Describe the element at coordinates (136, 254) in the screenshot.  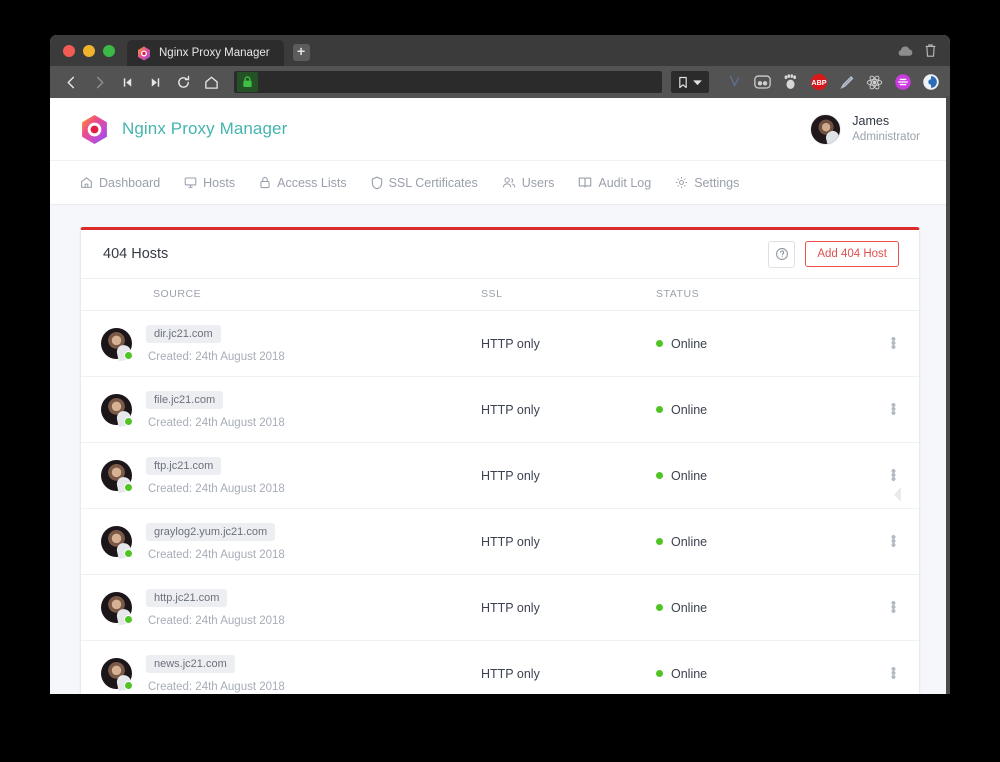
I see `card-title: 404 Hosts` at that location.